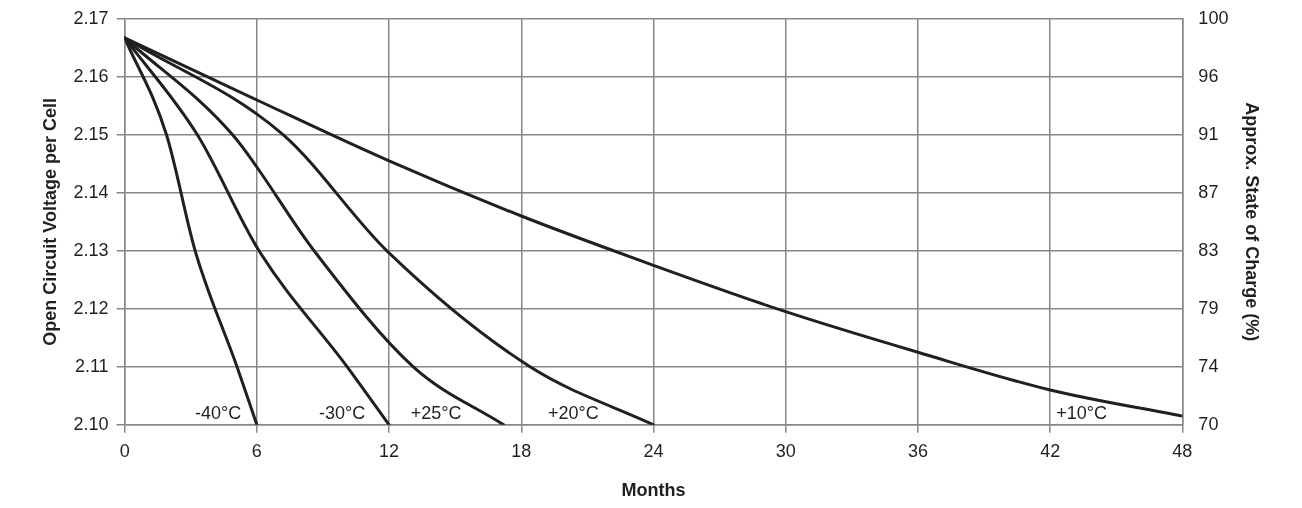 This screenshot has height=508, width=1302. What do you see at coordinates (91, 75) in the screenshot?
I see `y-tick-label: 2.16` at bounding box center [91, 75].